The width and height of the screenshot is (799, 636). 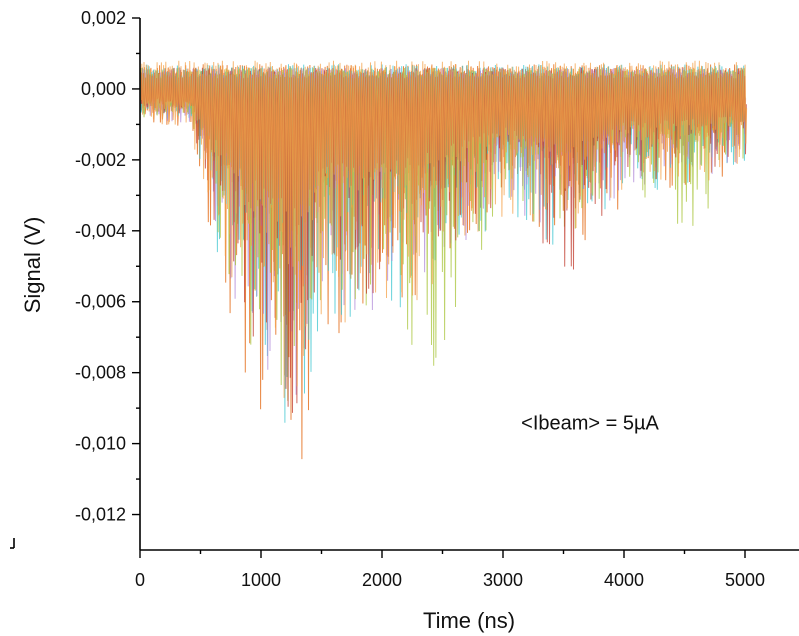 What do you see at coordinates (624, 580) in the screenshot?
I see `x-tick-label: 4000` at bounding box center [624, 580].